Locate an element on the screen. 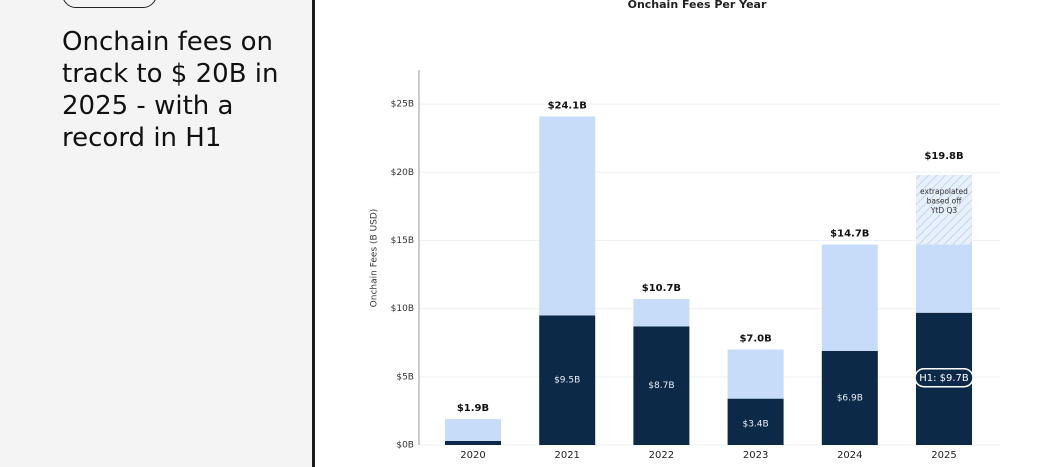 This screenshot has width=1060, height=467. x-tick-label: 2024 is located at coordinates (849, 455).